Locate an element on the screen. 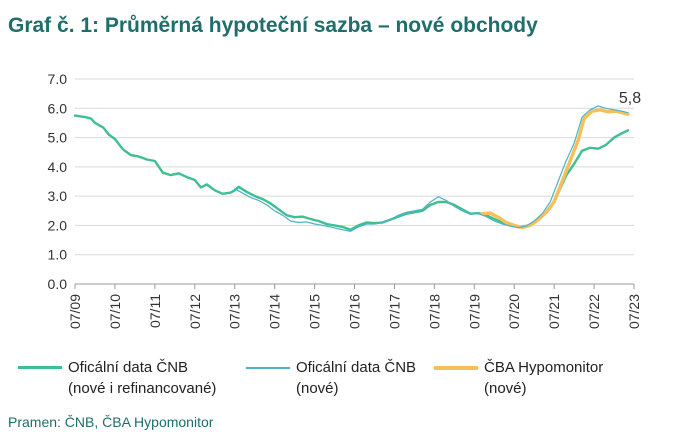 The image size is (674, 440). annotation-label: 5,8 is located at coordinates (630, 98).